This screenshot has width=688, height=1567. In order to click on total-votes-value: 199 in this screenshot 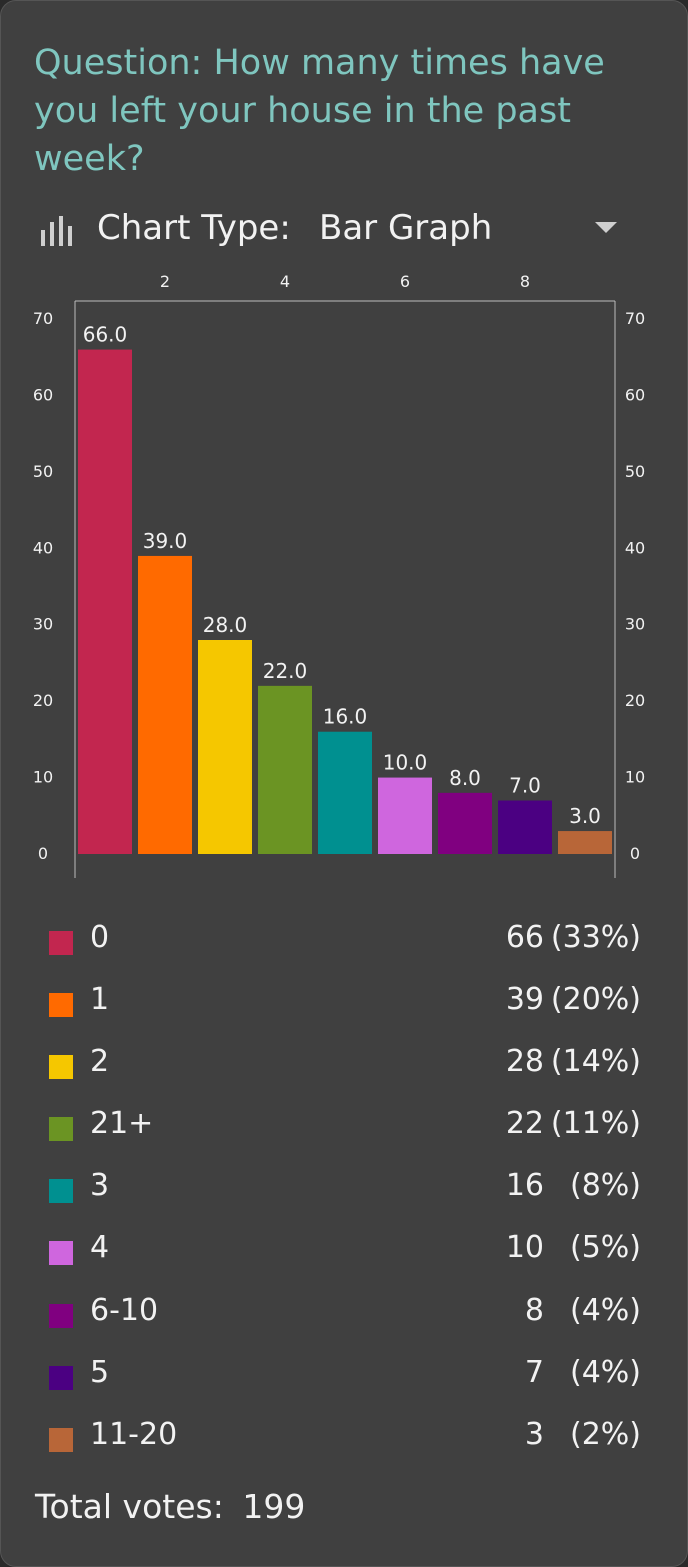, I will do `click(274, 1506)`.